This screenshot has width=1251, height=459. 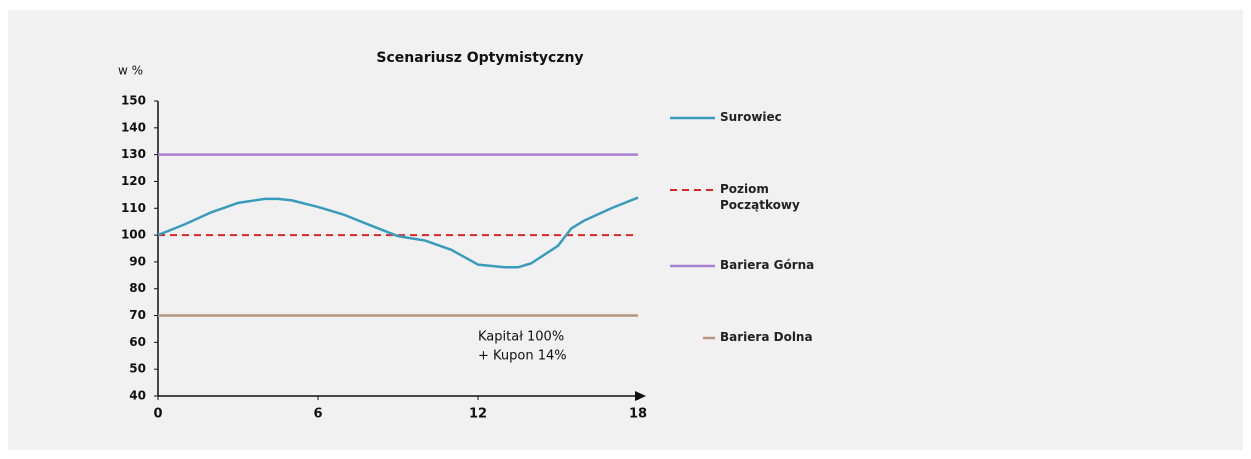 I want to click on y-tick-label: 80, so click(x=137, y=288).